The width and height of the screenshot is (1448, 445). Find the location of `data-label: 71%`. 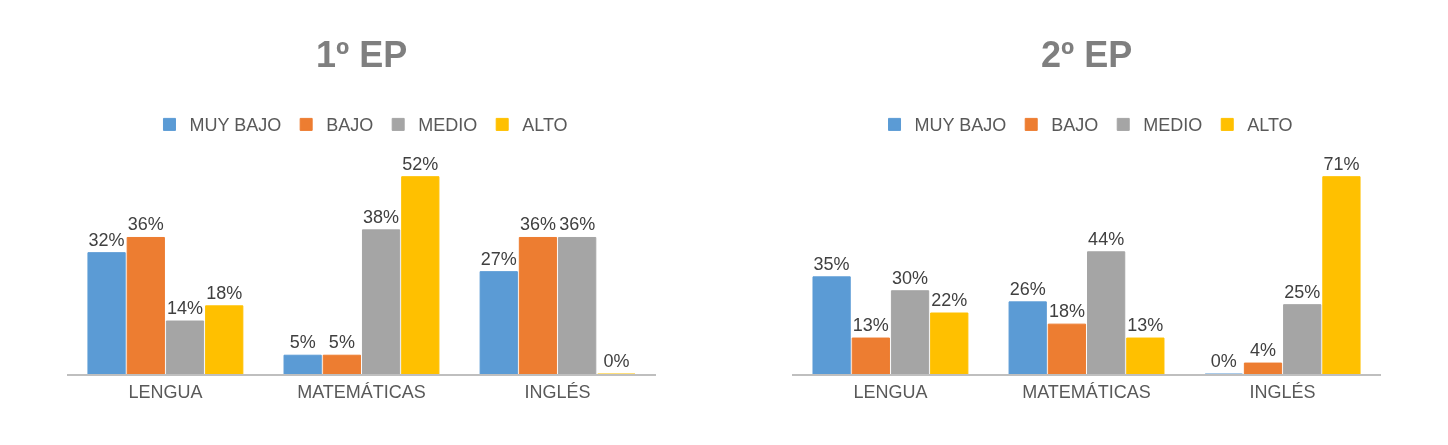

data-label: 71% is located at coordinates (1341, 163).